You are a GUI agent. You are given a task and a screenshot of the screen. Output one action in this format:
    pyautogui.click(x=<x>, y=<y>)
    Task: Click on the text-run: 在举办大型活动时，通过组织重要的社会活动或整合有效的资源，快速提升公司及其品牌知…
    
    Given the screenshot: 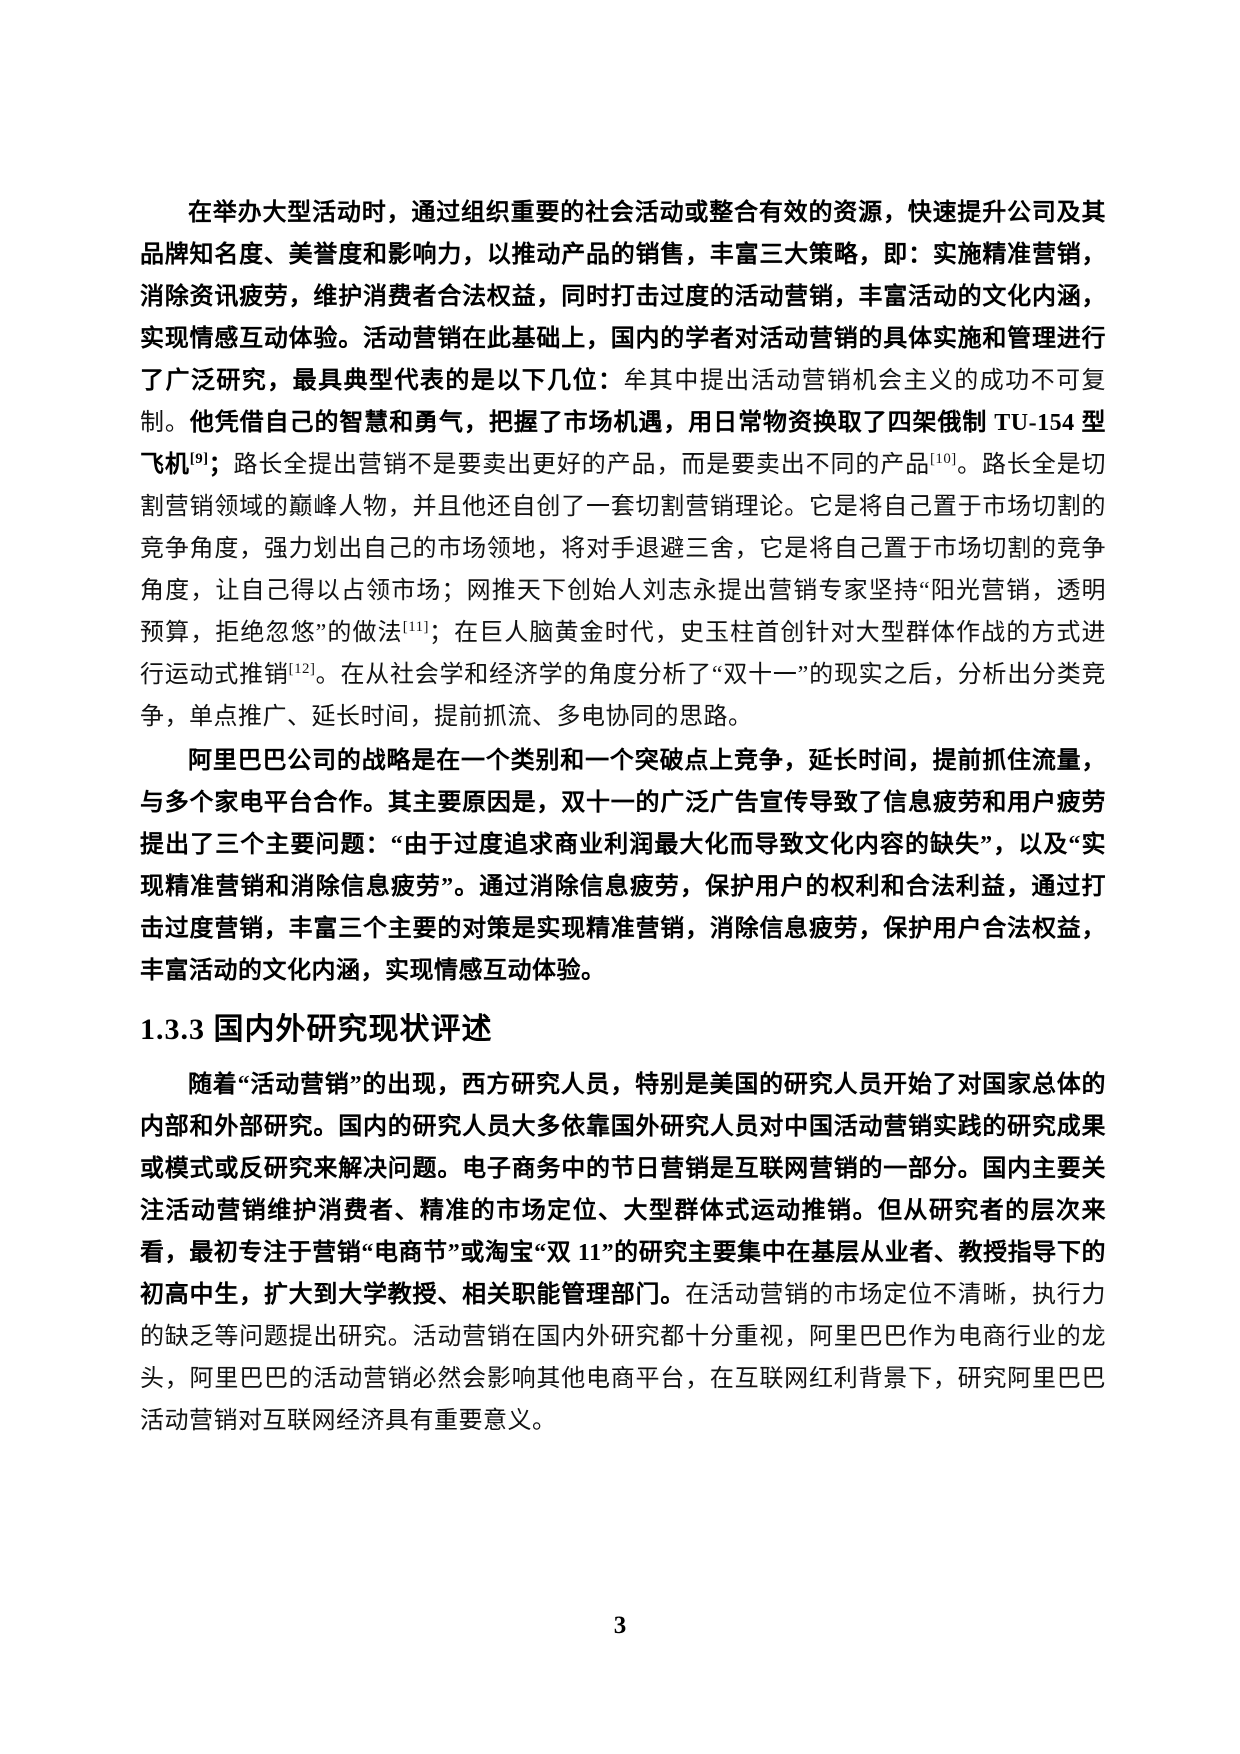 What is the action you would take?
    pyautogui.click(x=623, y=297)
    